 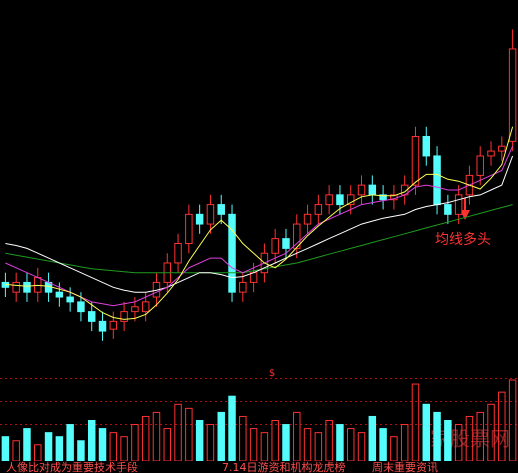 I want to click on volume-grid, so click(x=259, y=401).